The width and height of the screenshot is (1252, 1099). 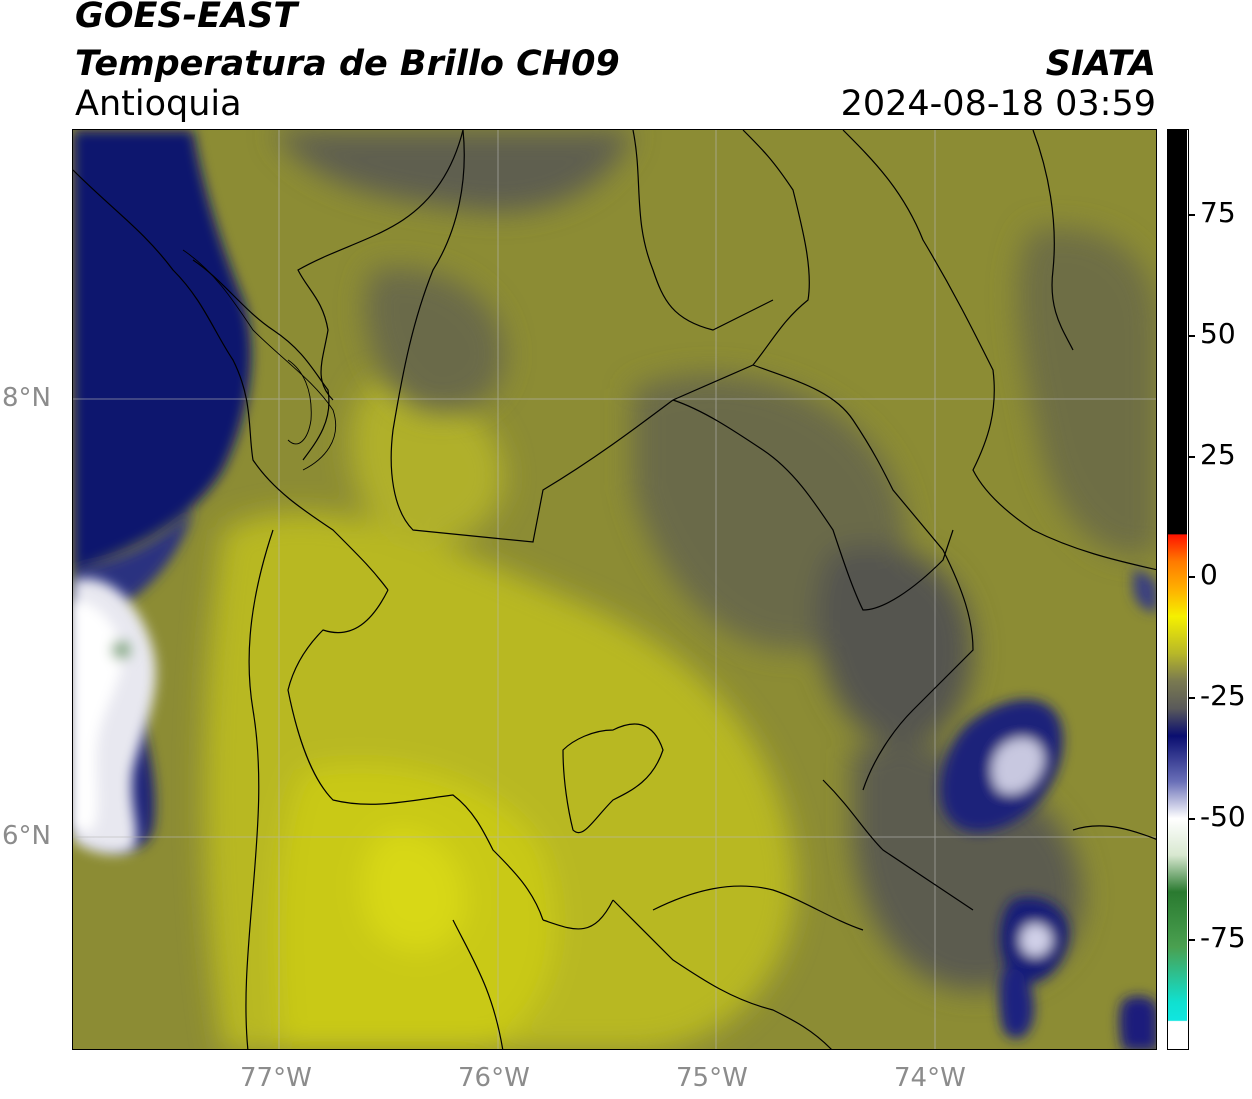 What do you see at coordinates (1209, 574) in the screenshot?
I see `colorbar-label-0: 0` at bounding box center [1209, 574].